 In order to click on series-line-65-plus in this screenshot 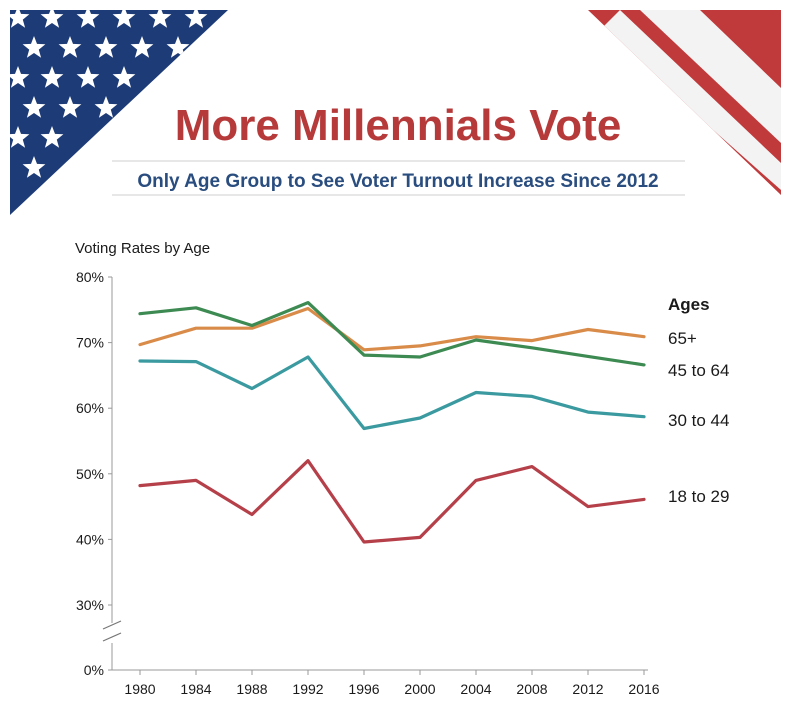, I will do `click(392, 329)`.